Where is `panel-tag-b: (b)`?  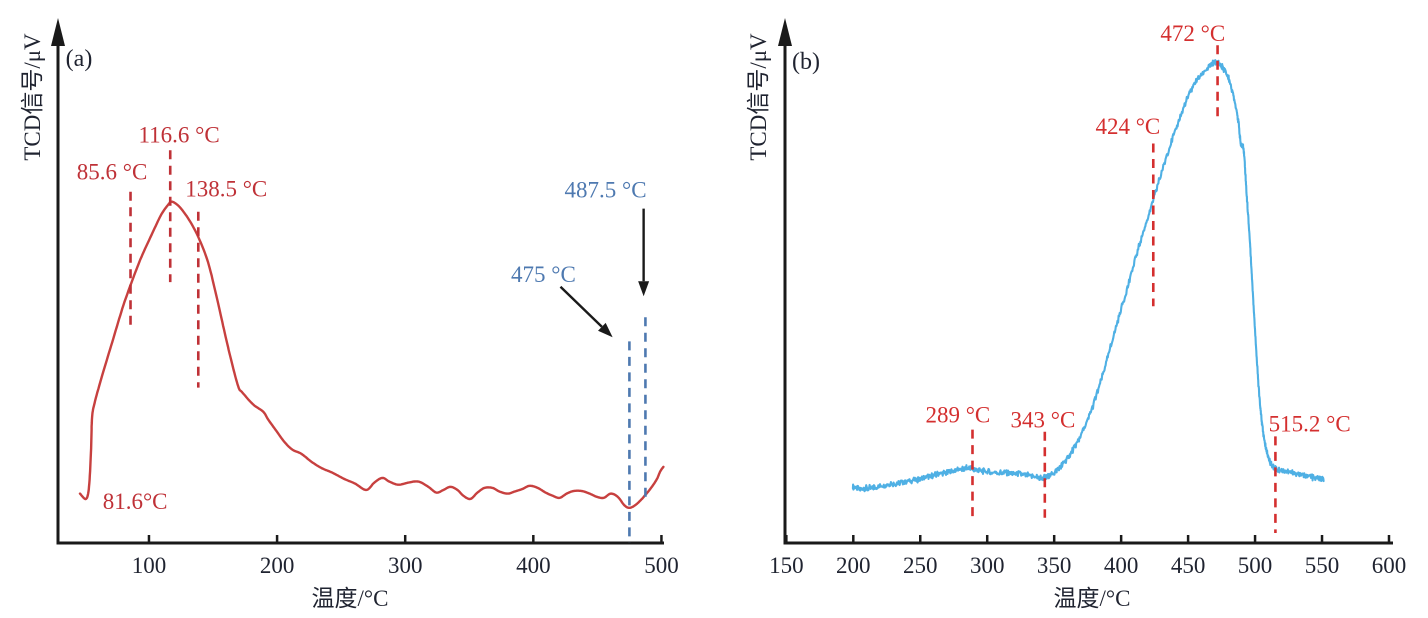 panel-tag-b: (b) is located at coordinates (806, 62).